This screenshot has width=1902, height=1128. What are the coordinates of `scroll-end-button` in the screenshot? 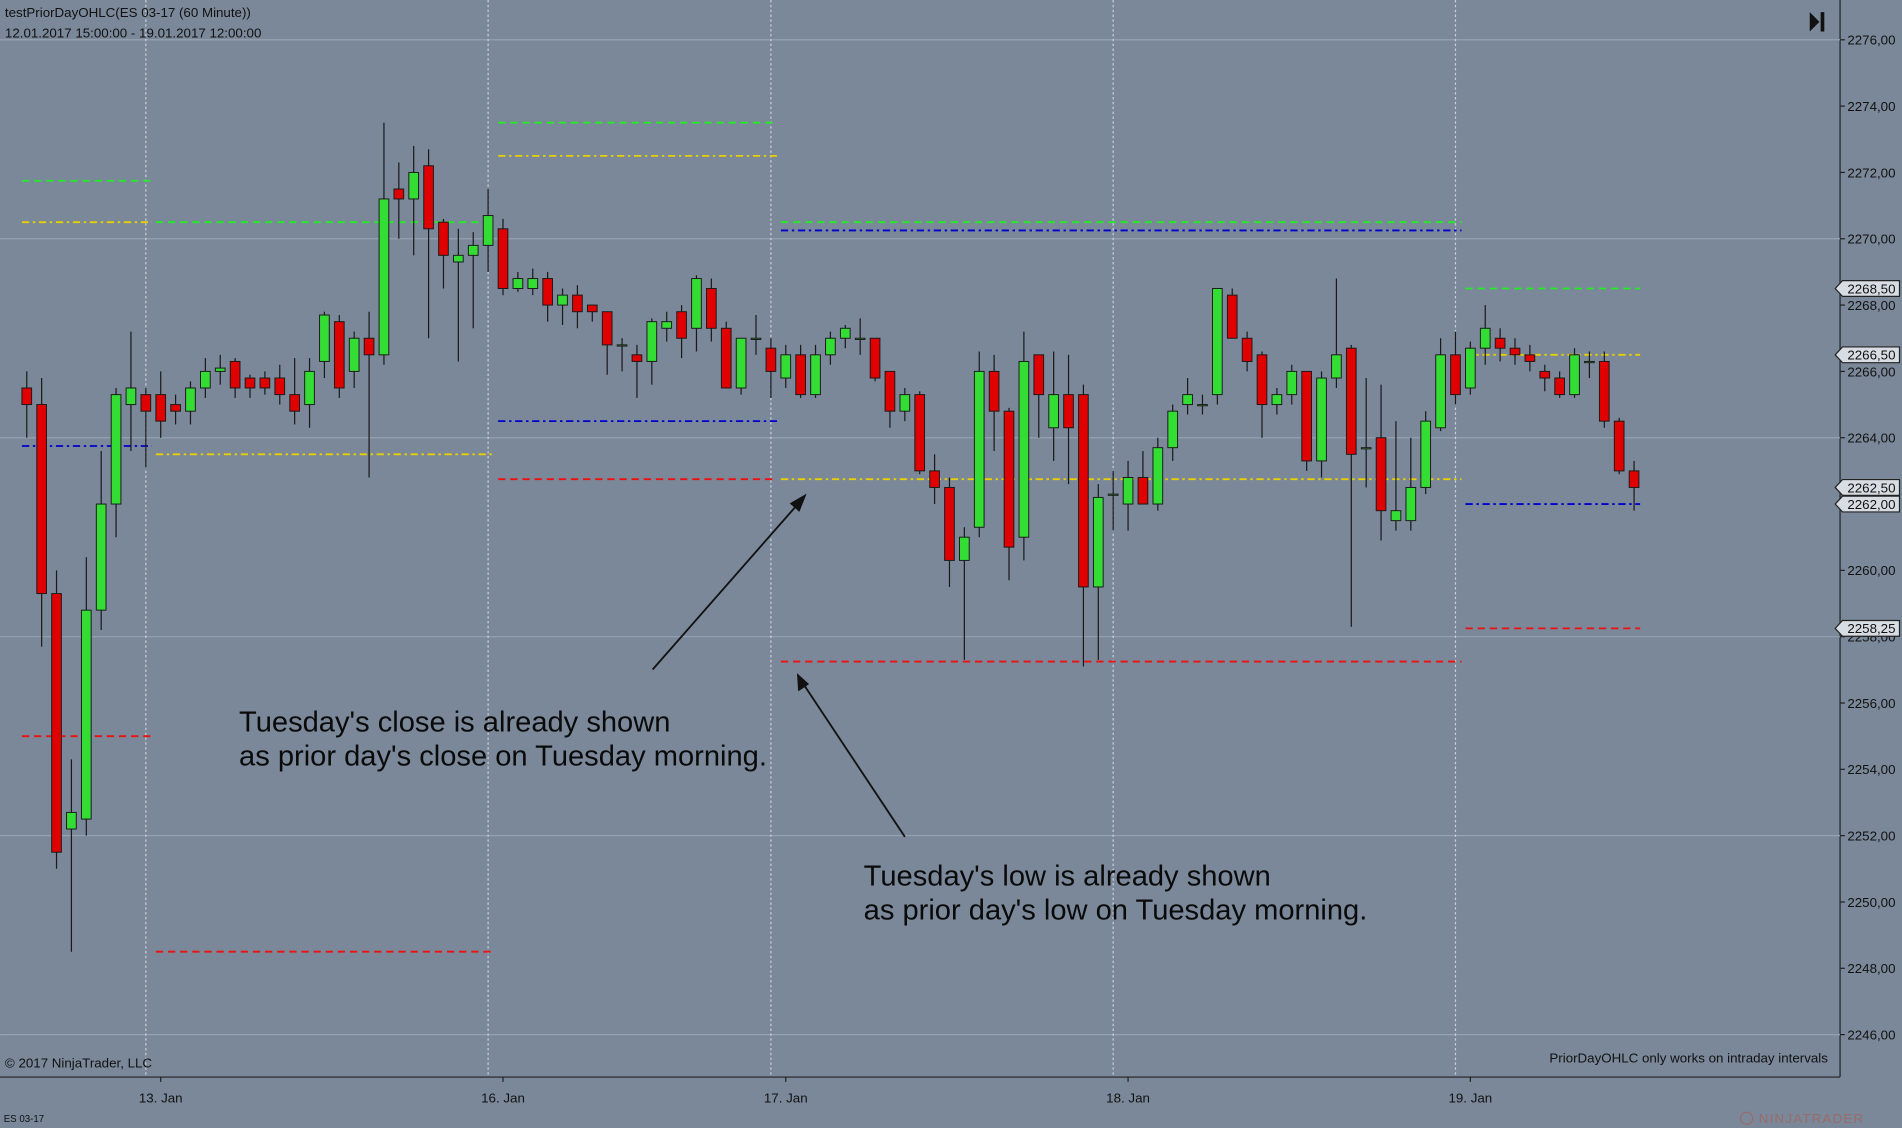 It's located at (1817, 22).